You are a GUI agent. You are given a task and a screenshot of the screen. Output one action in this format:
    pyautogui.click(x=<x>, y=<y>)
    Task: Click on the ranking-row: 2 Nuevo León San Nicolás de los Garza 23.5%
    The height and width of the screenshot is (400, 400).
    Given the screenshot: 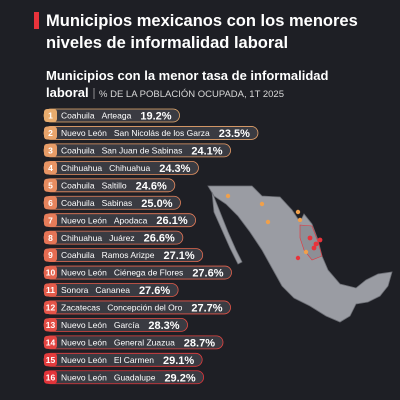 What is the action you would take?
    pyautogui.click(x=151, y=133)
    